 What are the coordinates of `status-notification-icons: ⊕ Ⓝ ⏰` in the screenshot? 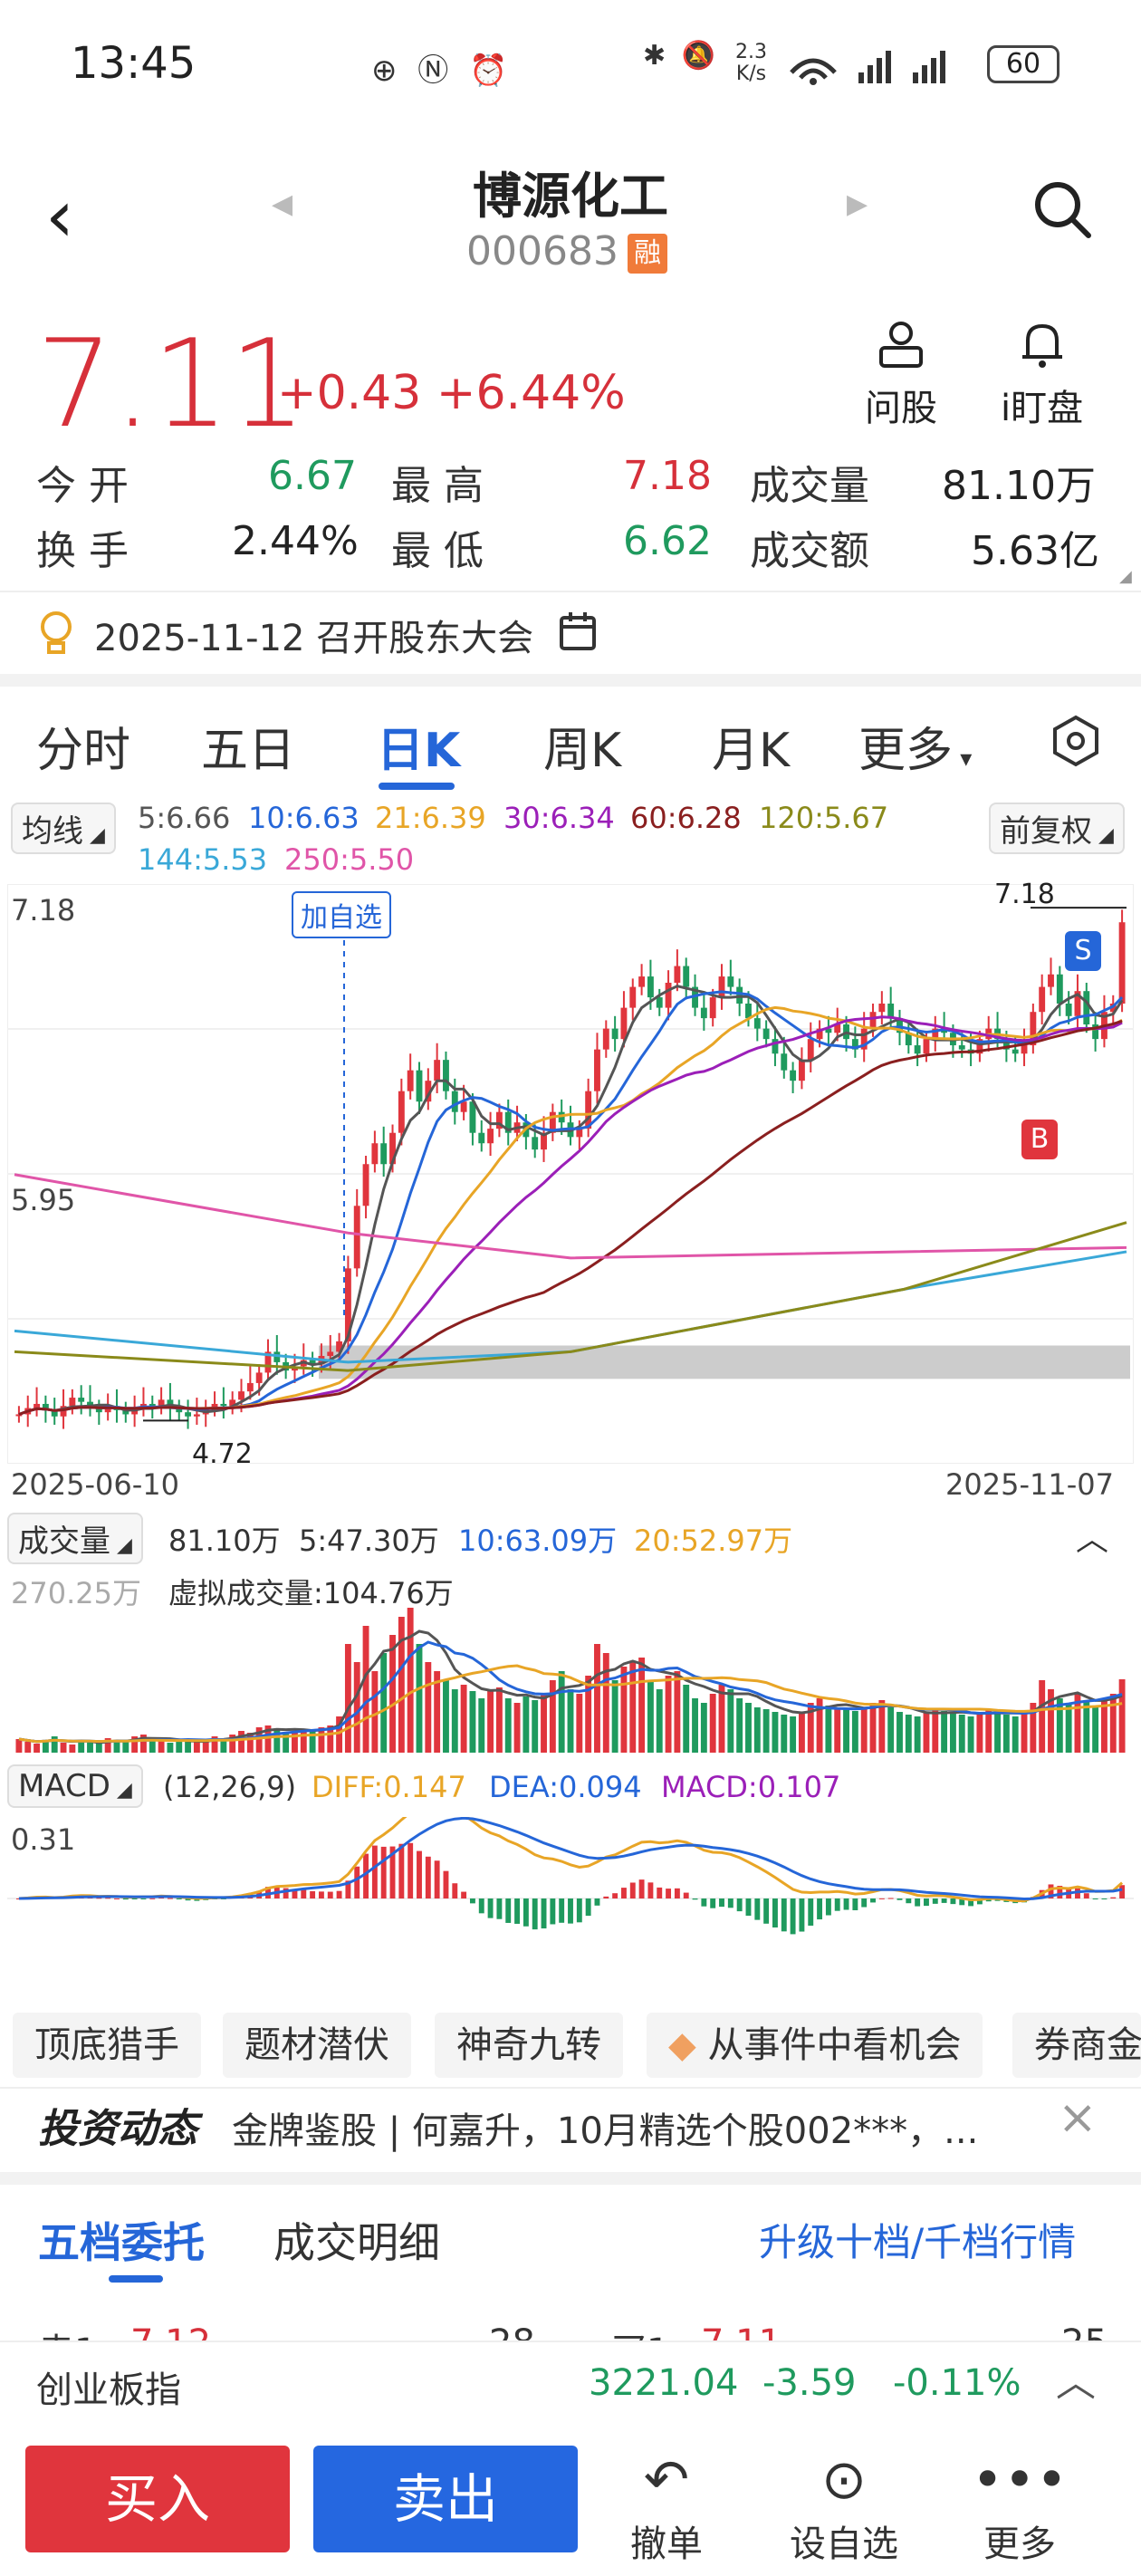 It's located at (442, 71).